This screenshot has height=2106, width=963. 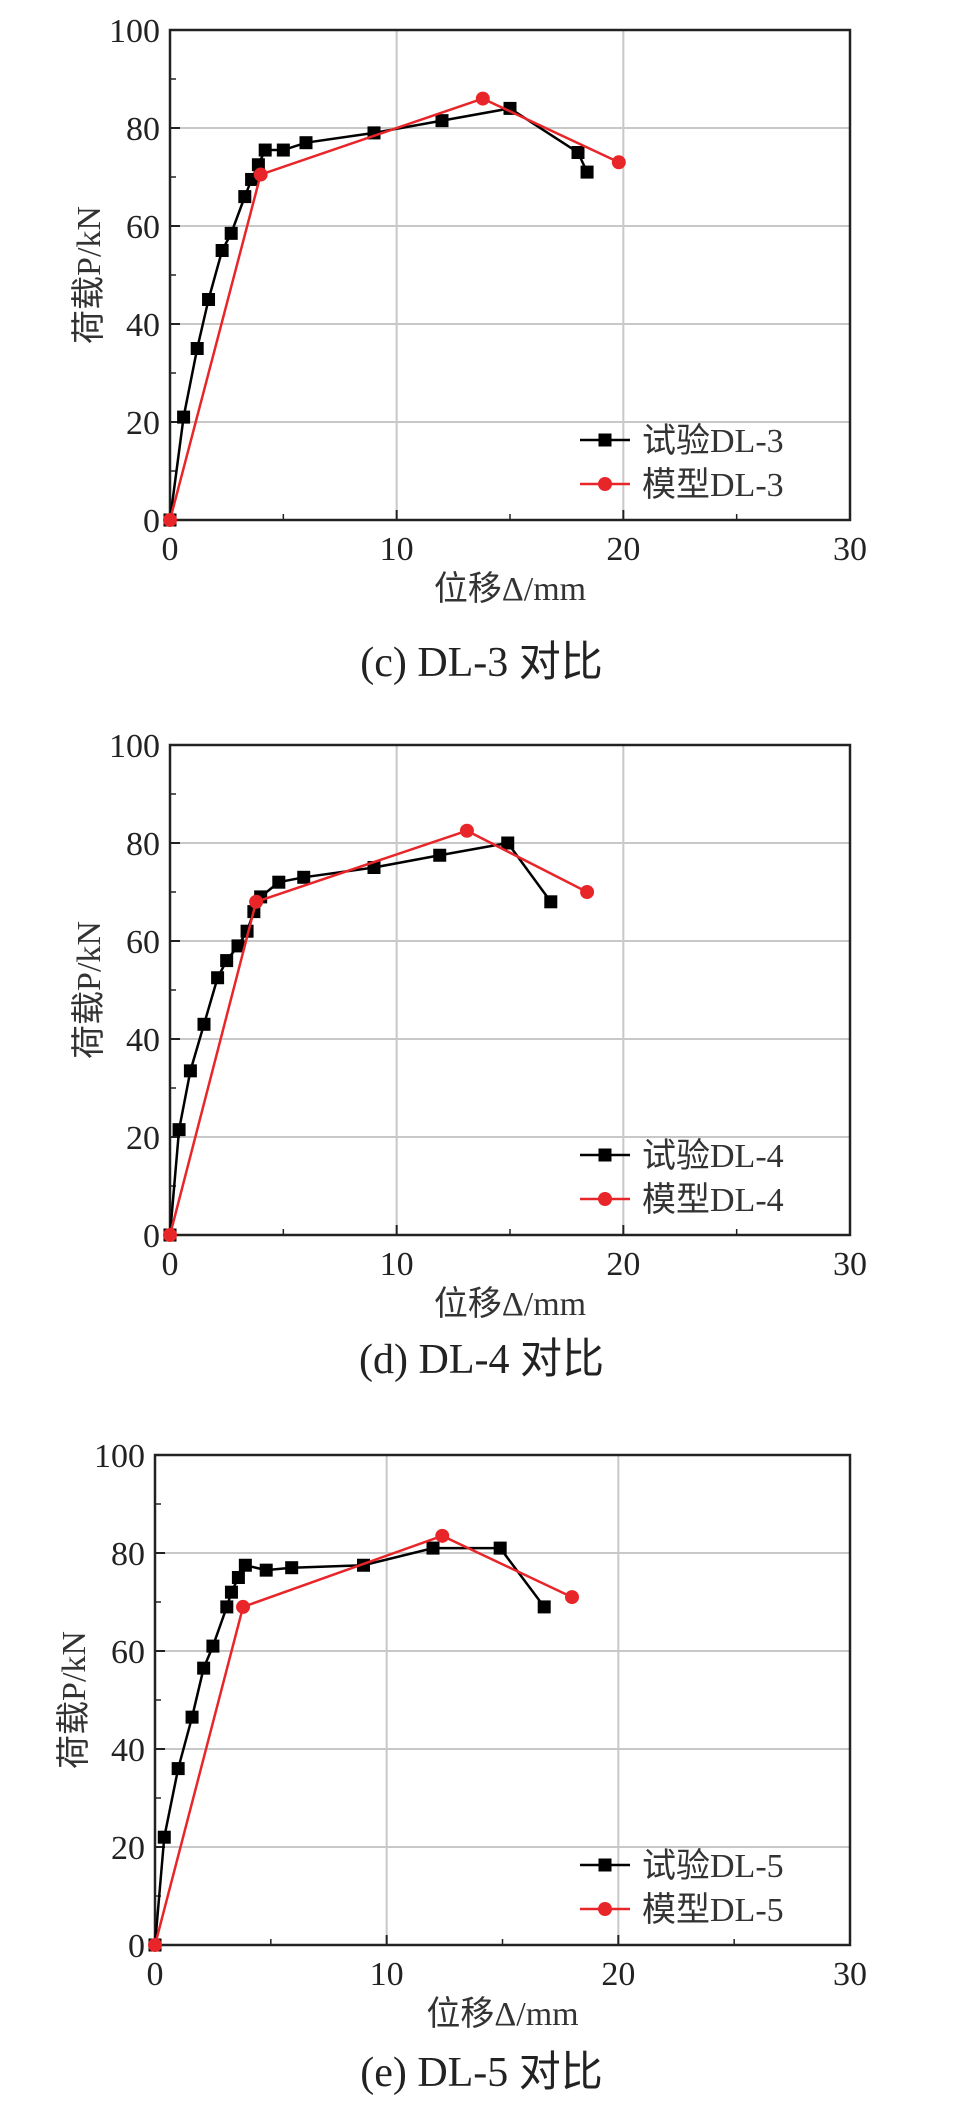 I want to click on legend-item: 模型DL-5, so click(x=682, y=1910).